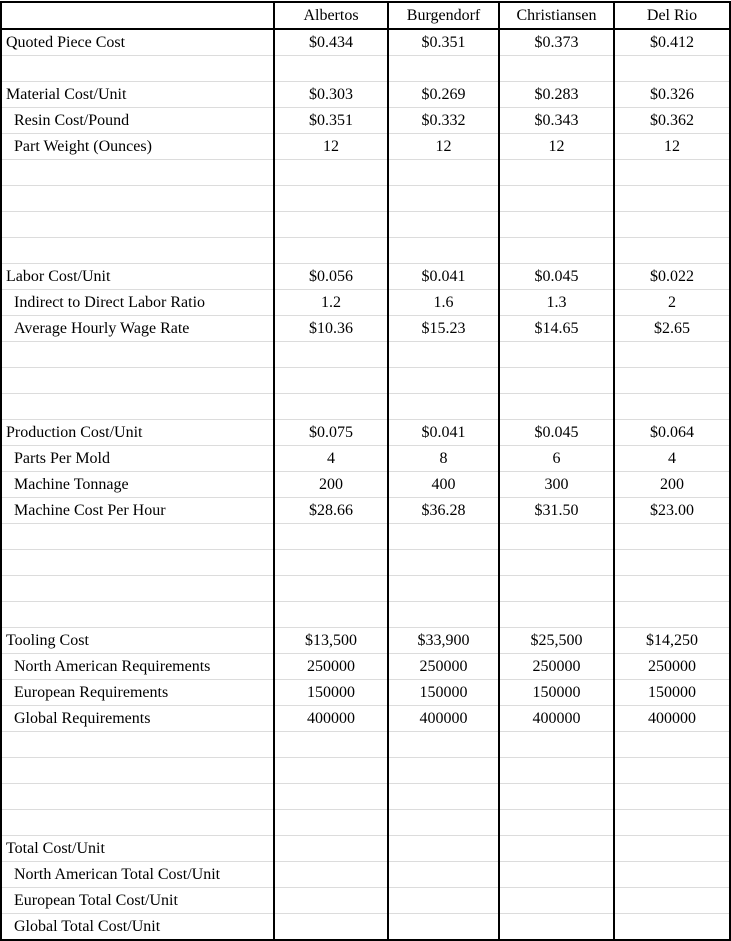  What do you see at coordinates (556, 42) in the screenshot?
I see `value-cell: $0.373` at bounding box center [556, 42].